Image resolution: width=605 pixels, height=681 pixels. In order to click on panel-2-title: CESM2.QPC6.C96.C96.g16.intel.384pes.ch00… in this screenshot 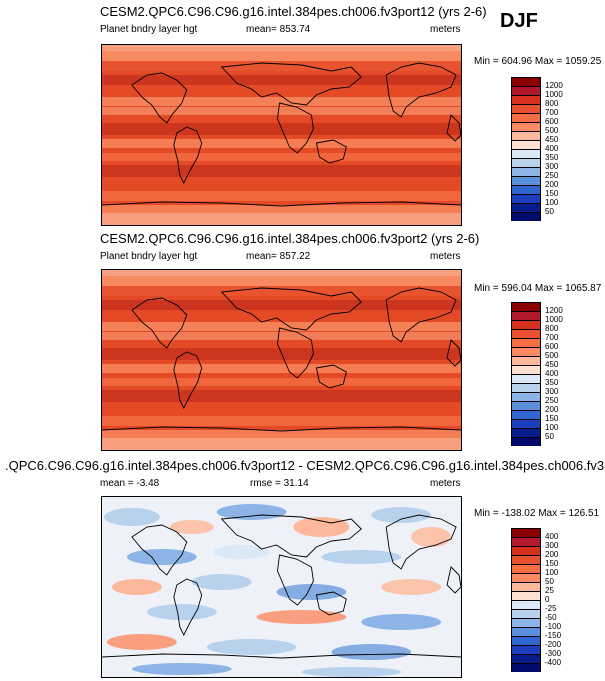, I will do `click(290, 238)`.